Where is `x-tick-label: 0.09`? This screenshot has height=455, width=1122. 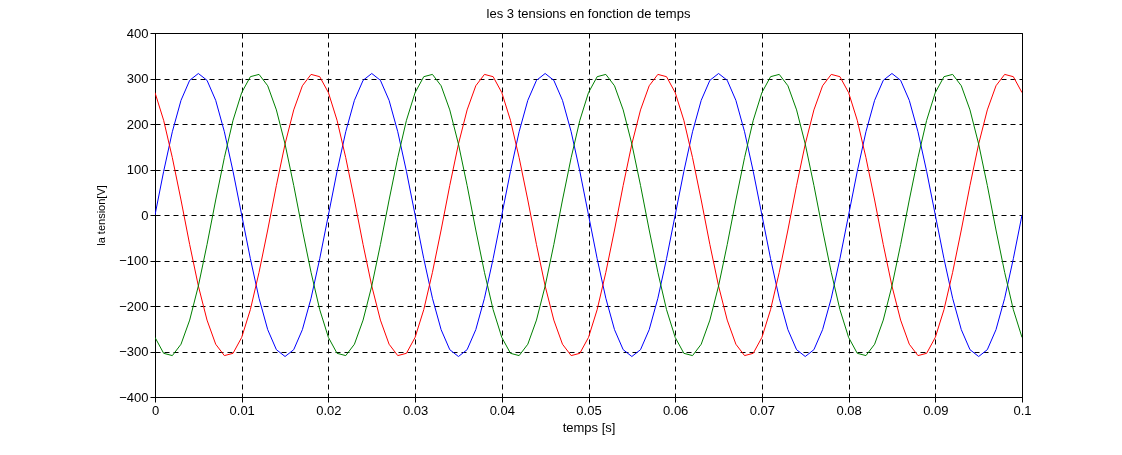 x-tick-label: 0.09 is located at coordinates (936, 410).